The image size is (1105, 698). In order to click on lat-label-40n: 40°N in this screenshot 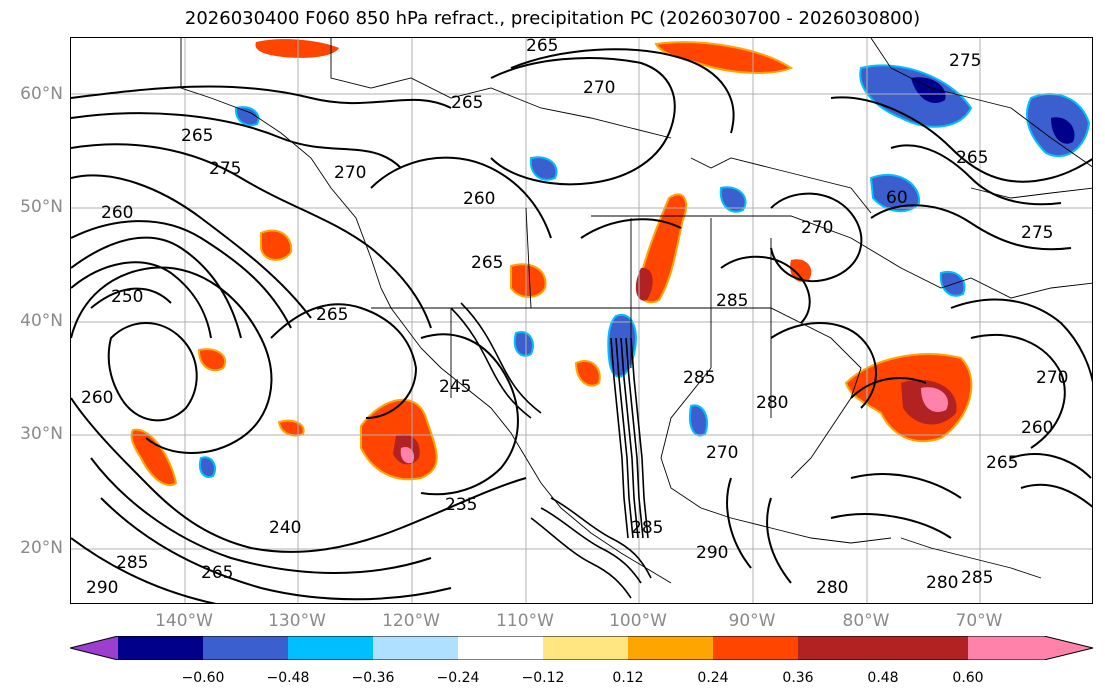, I will do `click(41, 321)`.